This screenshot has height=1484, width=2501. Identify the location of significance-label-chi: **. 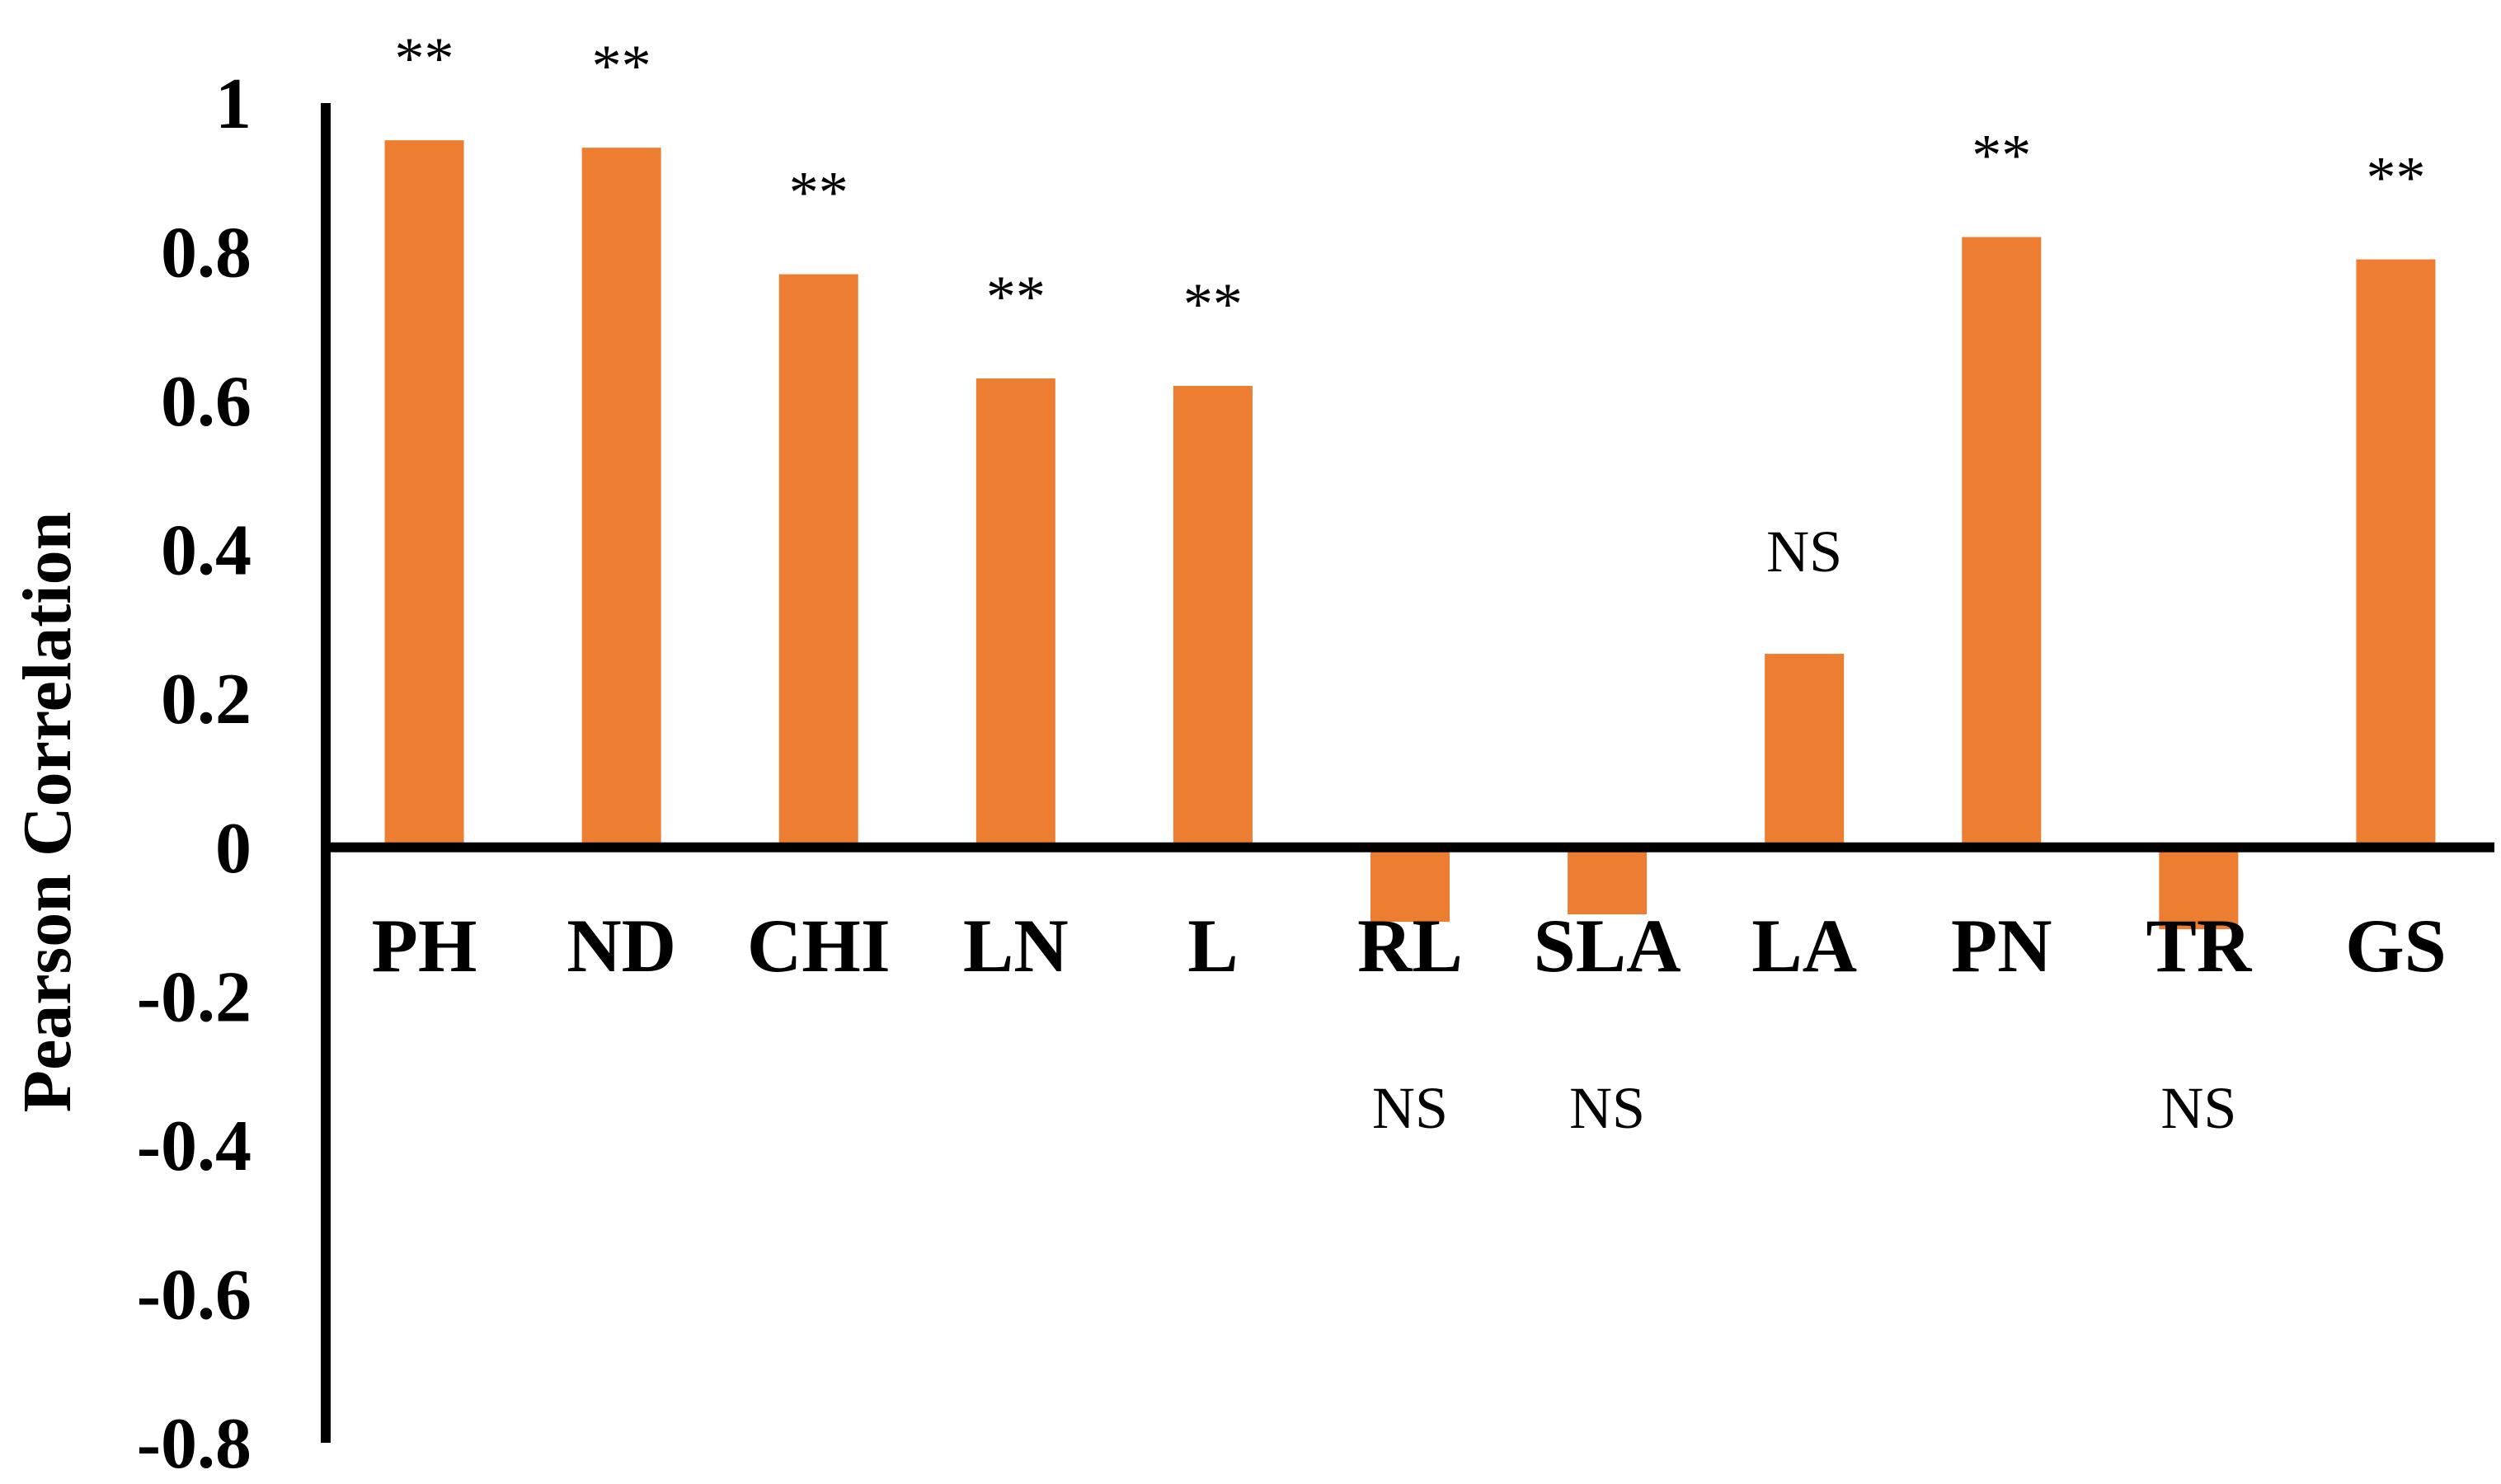
(819, 193).